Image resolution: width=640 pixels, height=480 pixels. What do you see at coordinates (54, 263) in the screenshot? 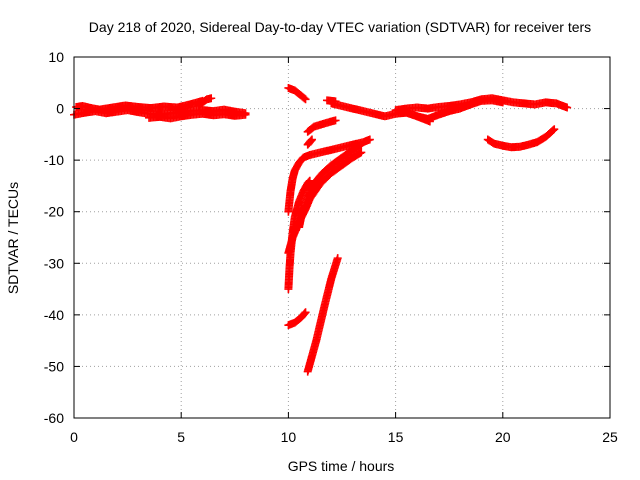
I see `y-tick-label: -30` at bounding box center [54, 263].